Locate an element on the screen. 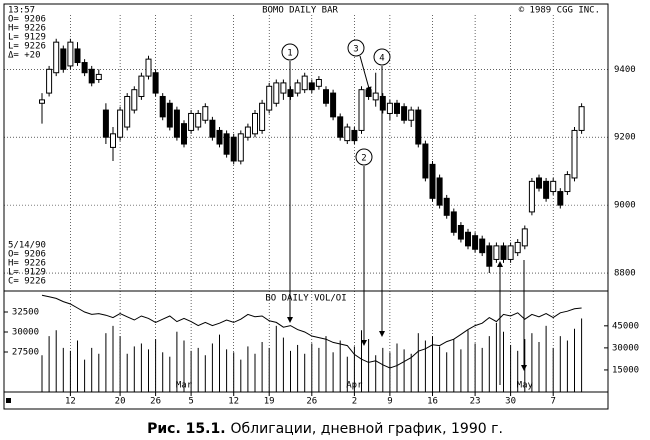 The image size is (650, 440). y-tick-label: 27500 is located at coordinates (25, 353).